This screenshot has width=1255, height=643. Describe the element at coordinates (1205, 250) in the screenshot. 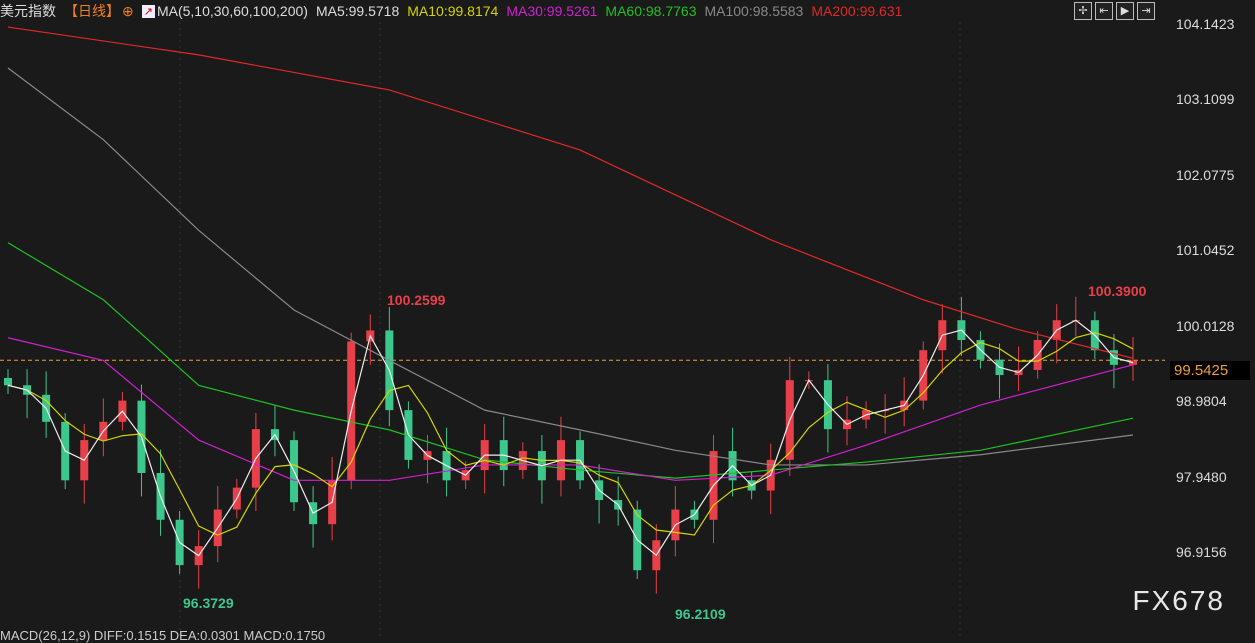

I see `axis-tick: 101.0452` at that location.